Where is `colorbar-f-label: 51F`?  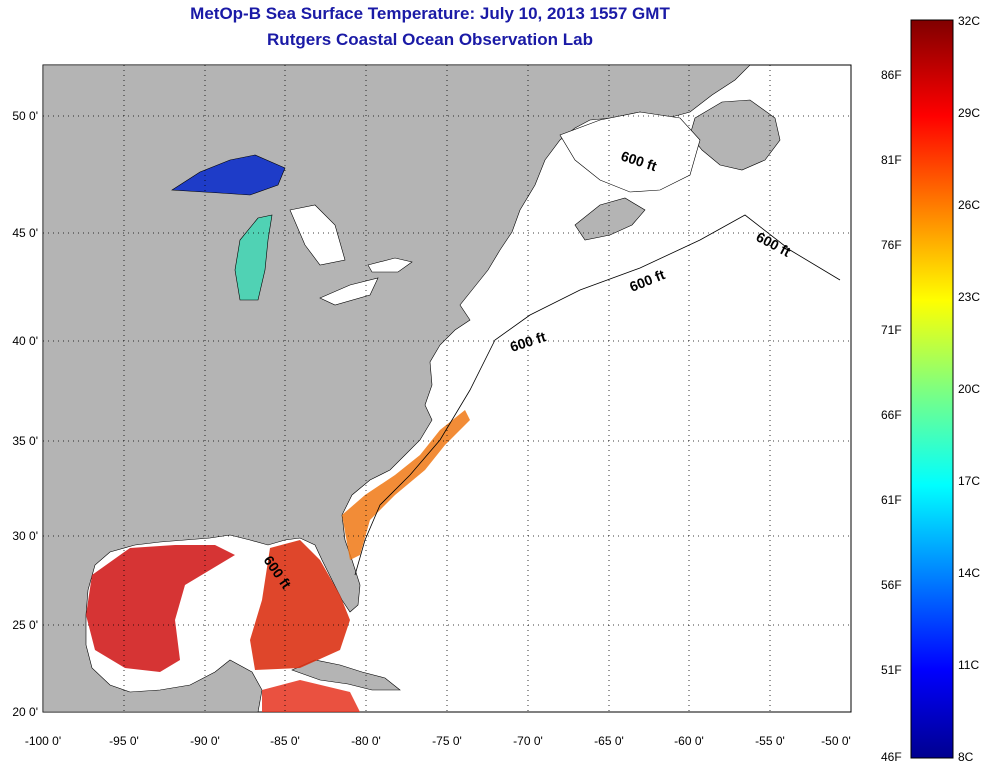 colorbar-f-label: 51F is located at coordinates (891, 670).